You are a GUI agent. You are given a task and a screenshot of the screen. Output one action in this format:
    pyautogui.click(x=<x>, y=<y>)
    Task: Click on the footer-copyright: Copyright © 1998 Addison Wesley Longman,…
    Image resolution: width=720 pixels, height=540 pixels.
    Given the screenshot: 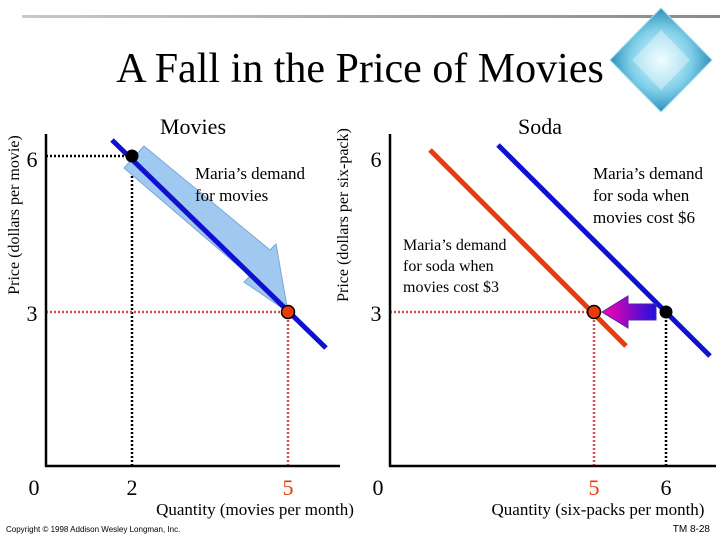 What is the action you would take?
    pyautogui.click(x=93, y=529)
    